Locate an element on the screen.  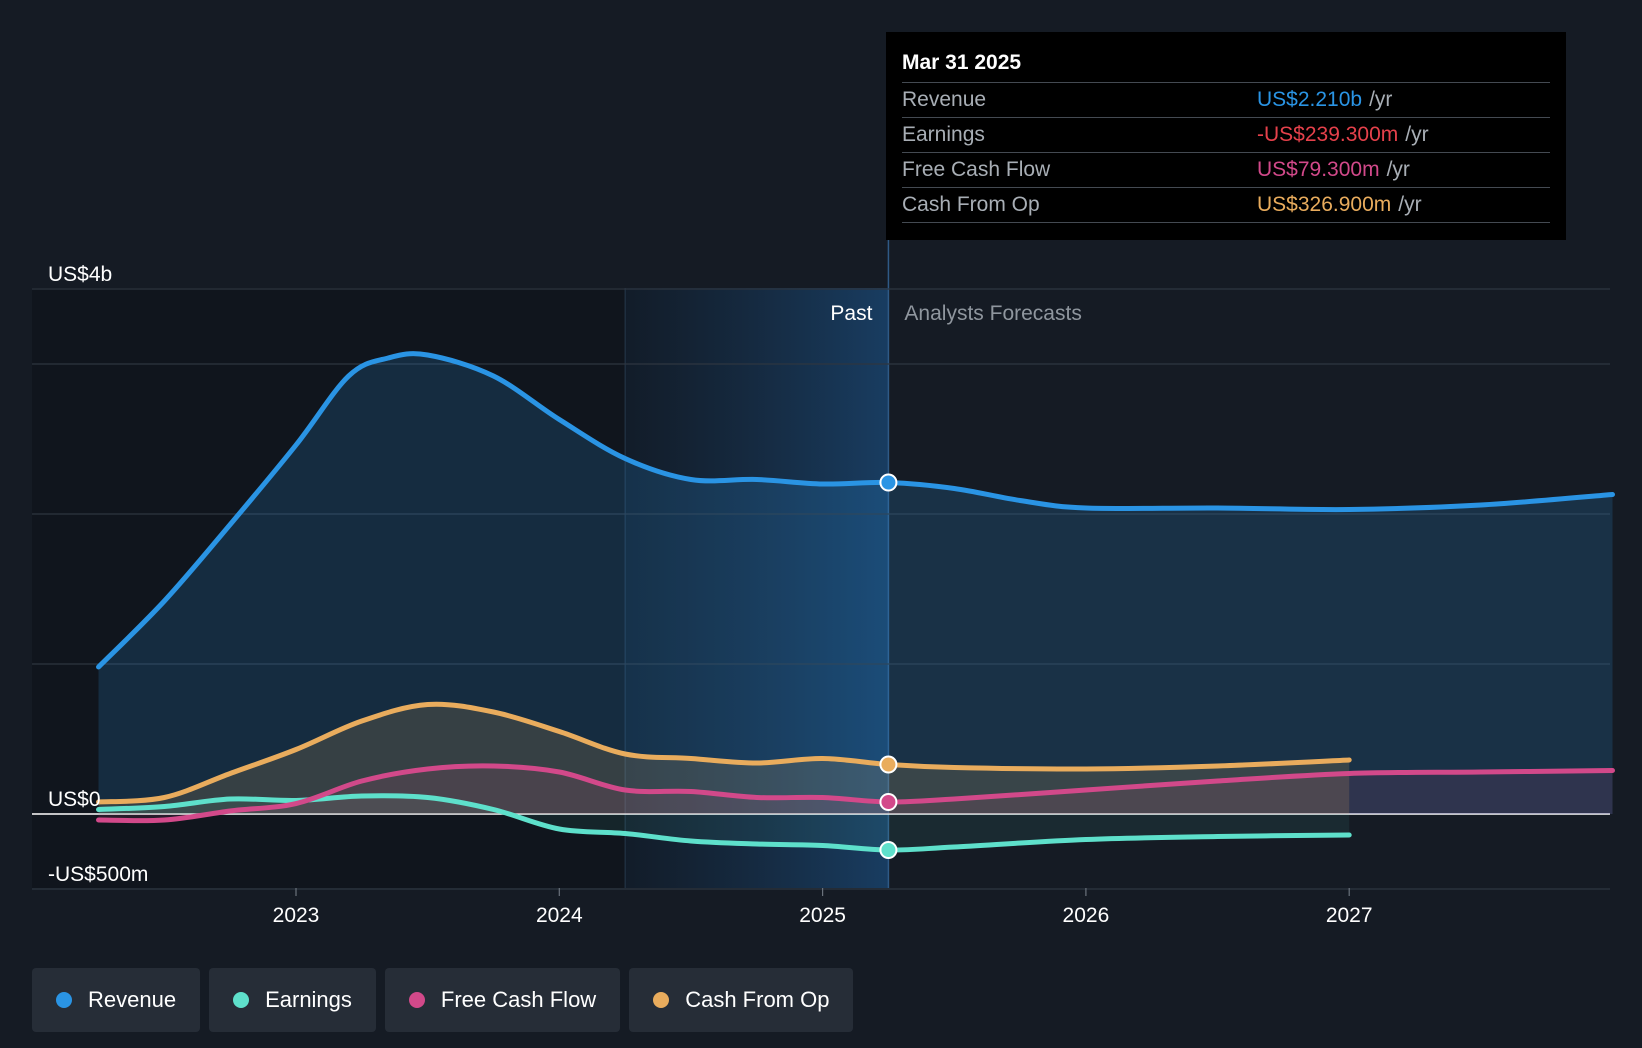
tooltip-row-cash-from-op: Cash From Op US$326.900m/yr is located at coordinates (1226, 205).